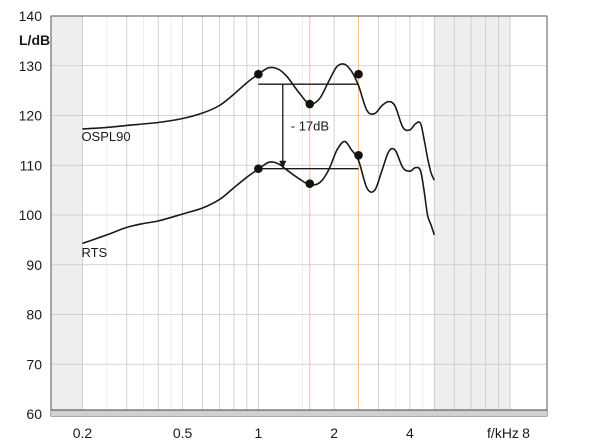  I want to click on x-tick-label: 0.5, so click(183, 433).